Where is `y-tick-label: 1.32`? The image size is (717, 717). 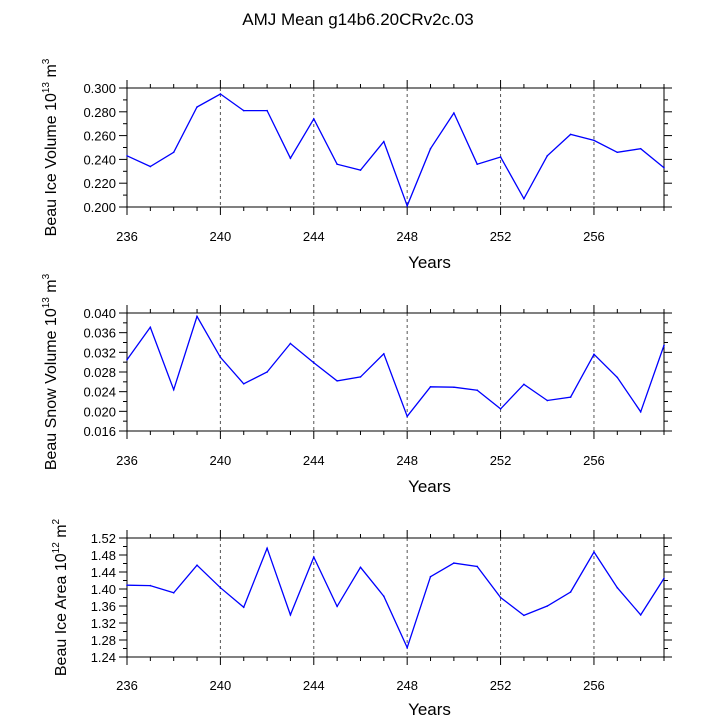
y-tick-label: 1.32 is located at coordinates (103, 623).